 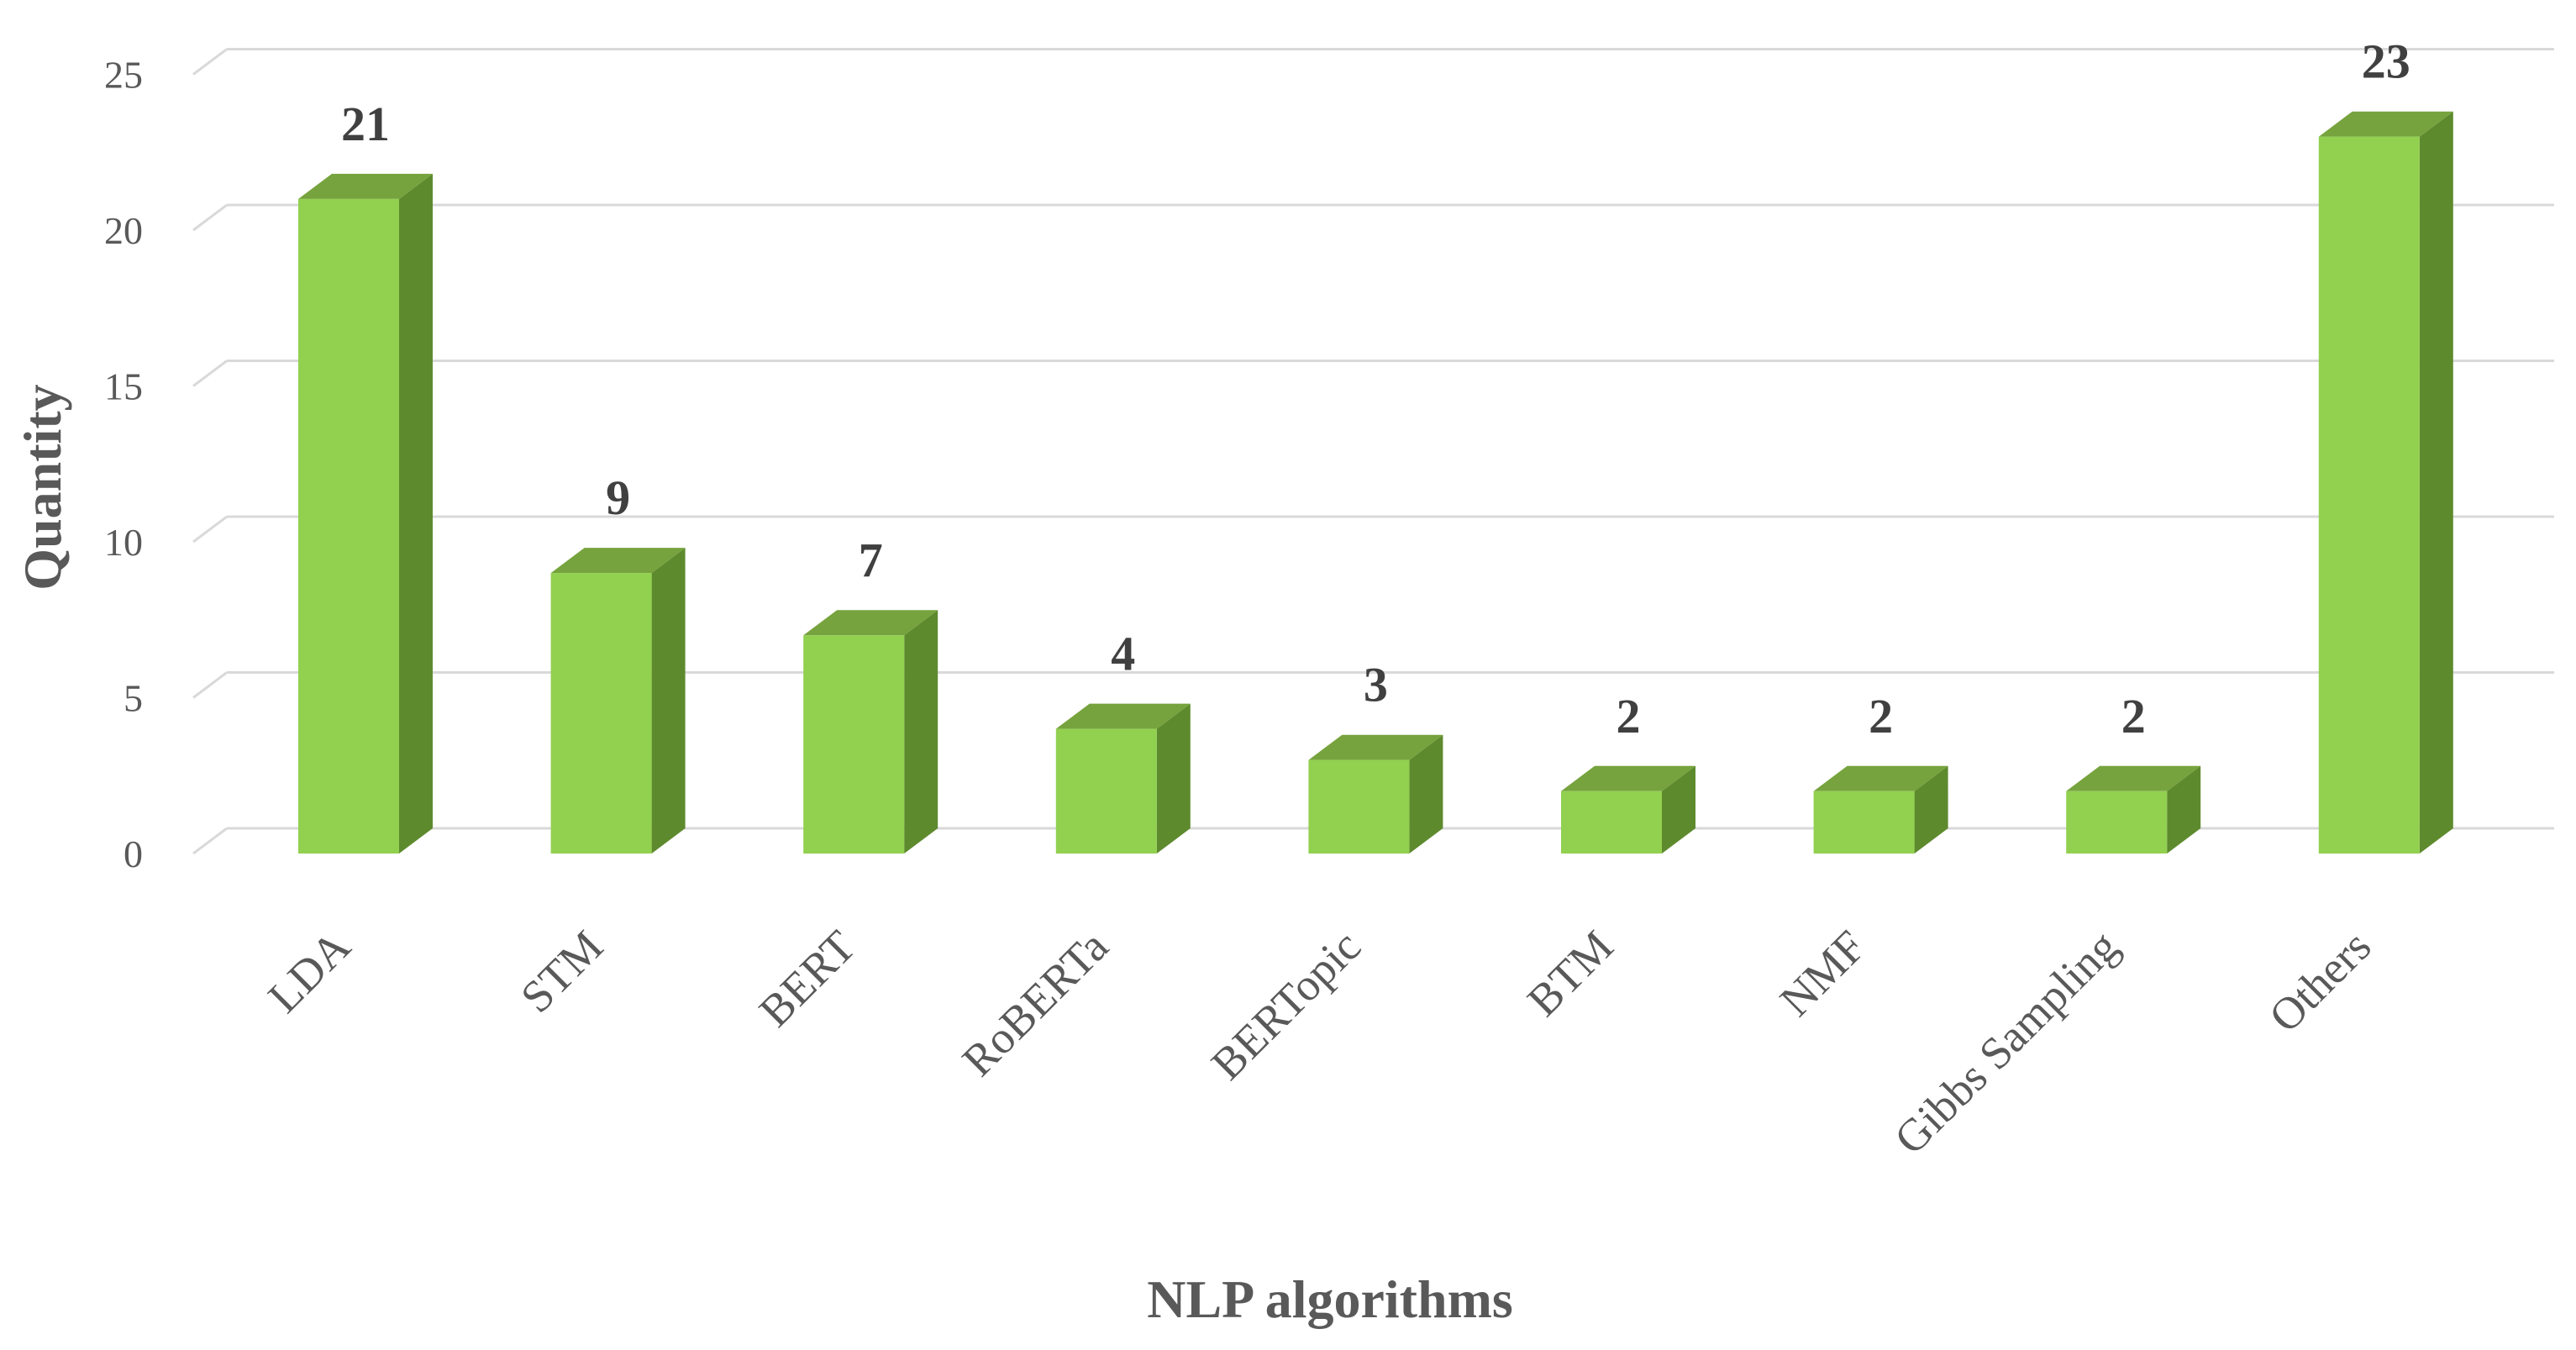 What do you see at coordinates (1569, 973) in the screenshot?
I see `x-tick-label: BTM` at bounding box center [1569, 973].